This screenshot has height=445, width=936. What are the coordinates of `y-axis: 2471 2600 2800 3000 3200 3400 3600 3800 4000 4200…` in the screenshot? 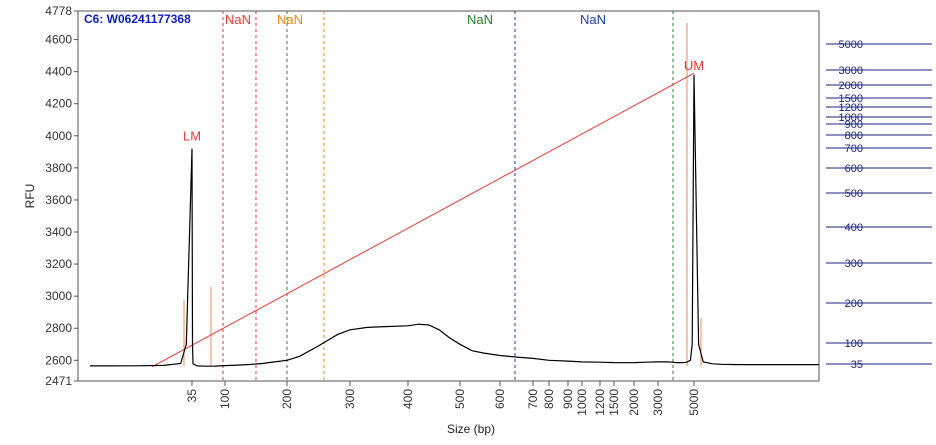 It's located at (61, 196).